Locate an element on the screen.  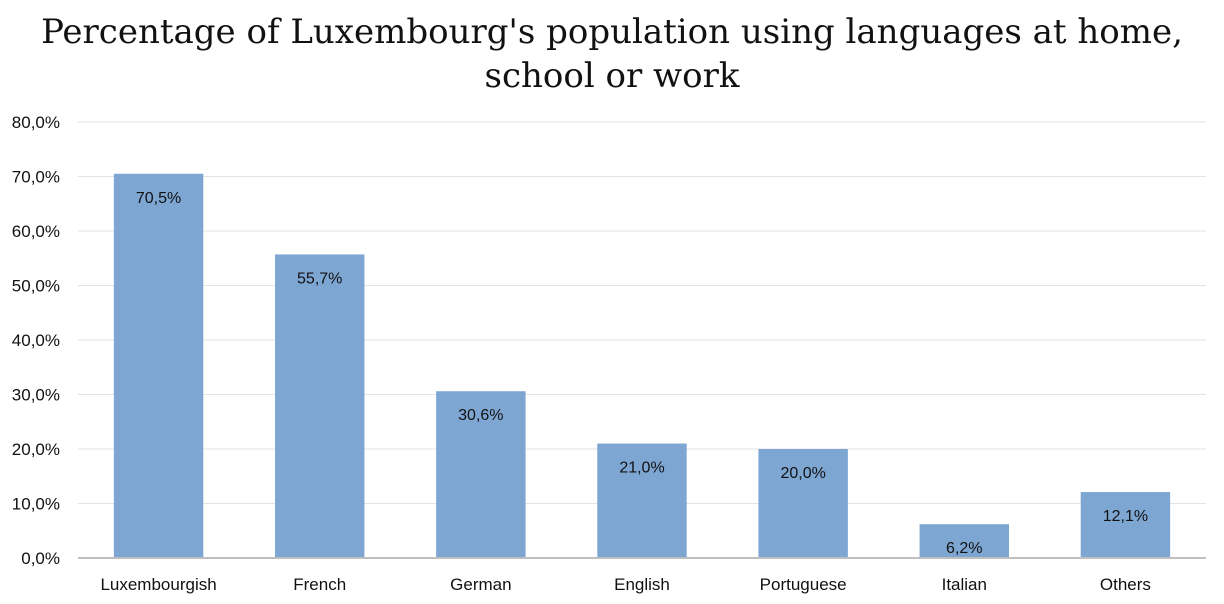
data-label: 55,7% is located at coordinates (319, 278).